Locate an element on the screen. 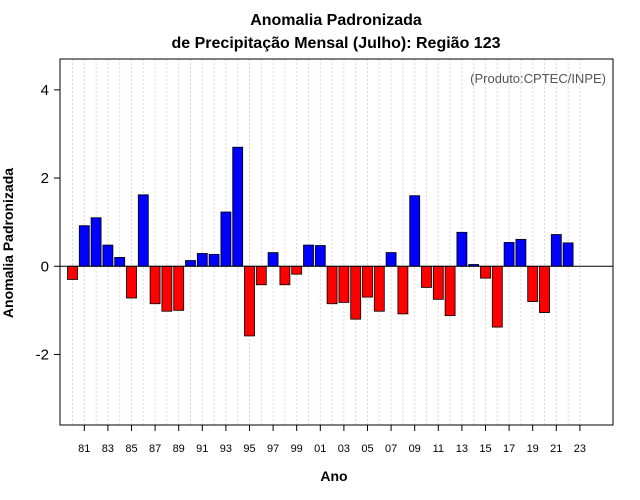  x-tick-label: 91 is located at coordinates (202, 449).